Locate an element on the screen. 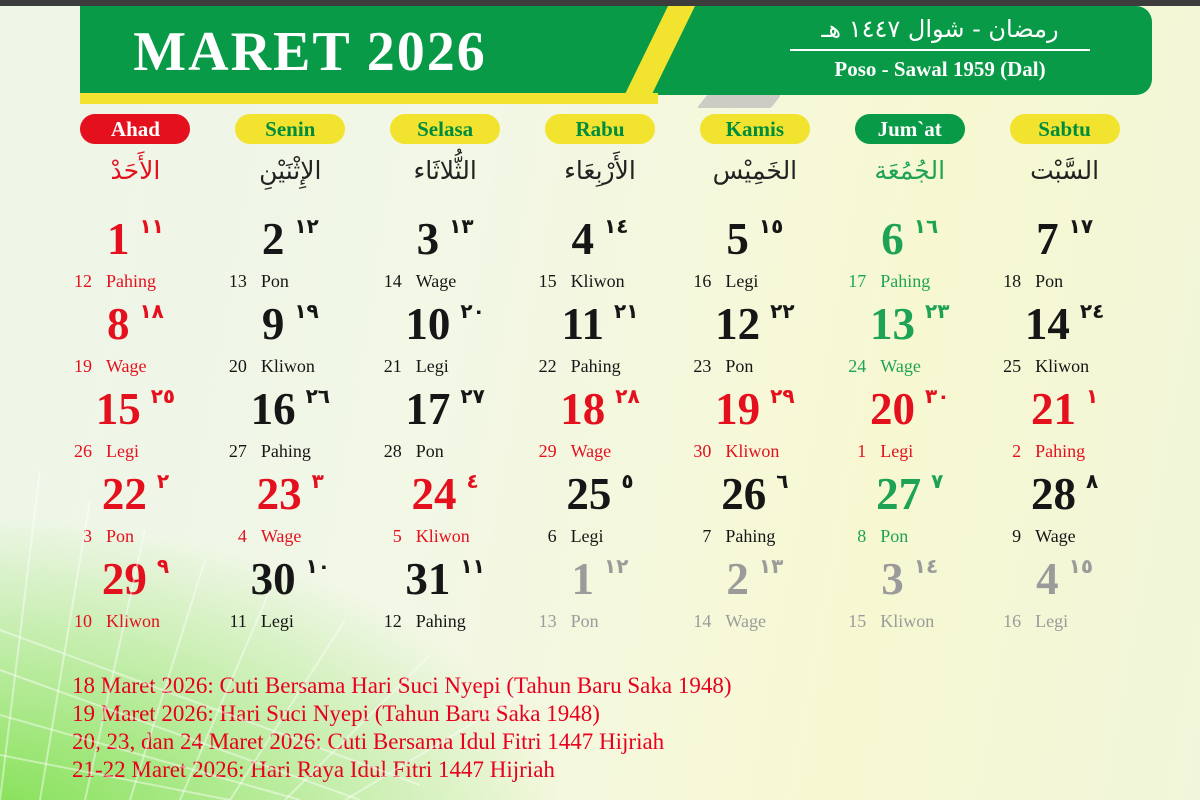 Image resolution: width=1200 pixels, height=800 pixels. calendar-day-cell: 1 ١١ 12 Pahing is located at coordinates (135, 252).